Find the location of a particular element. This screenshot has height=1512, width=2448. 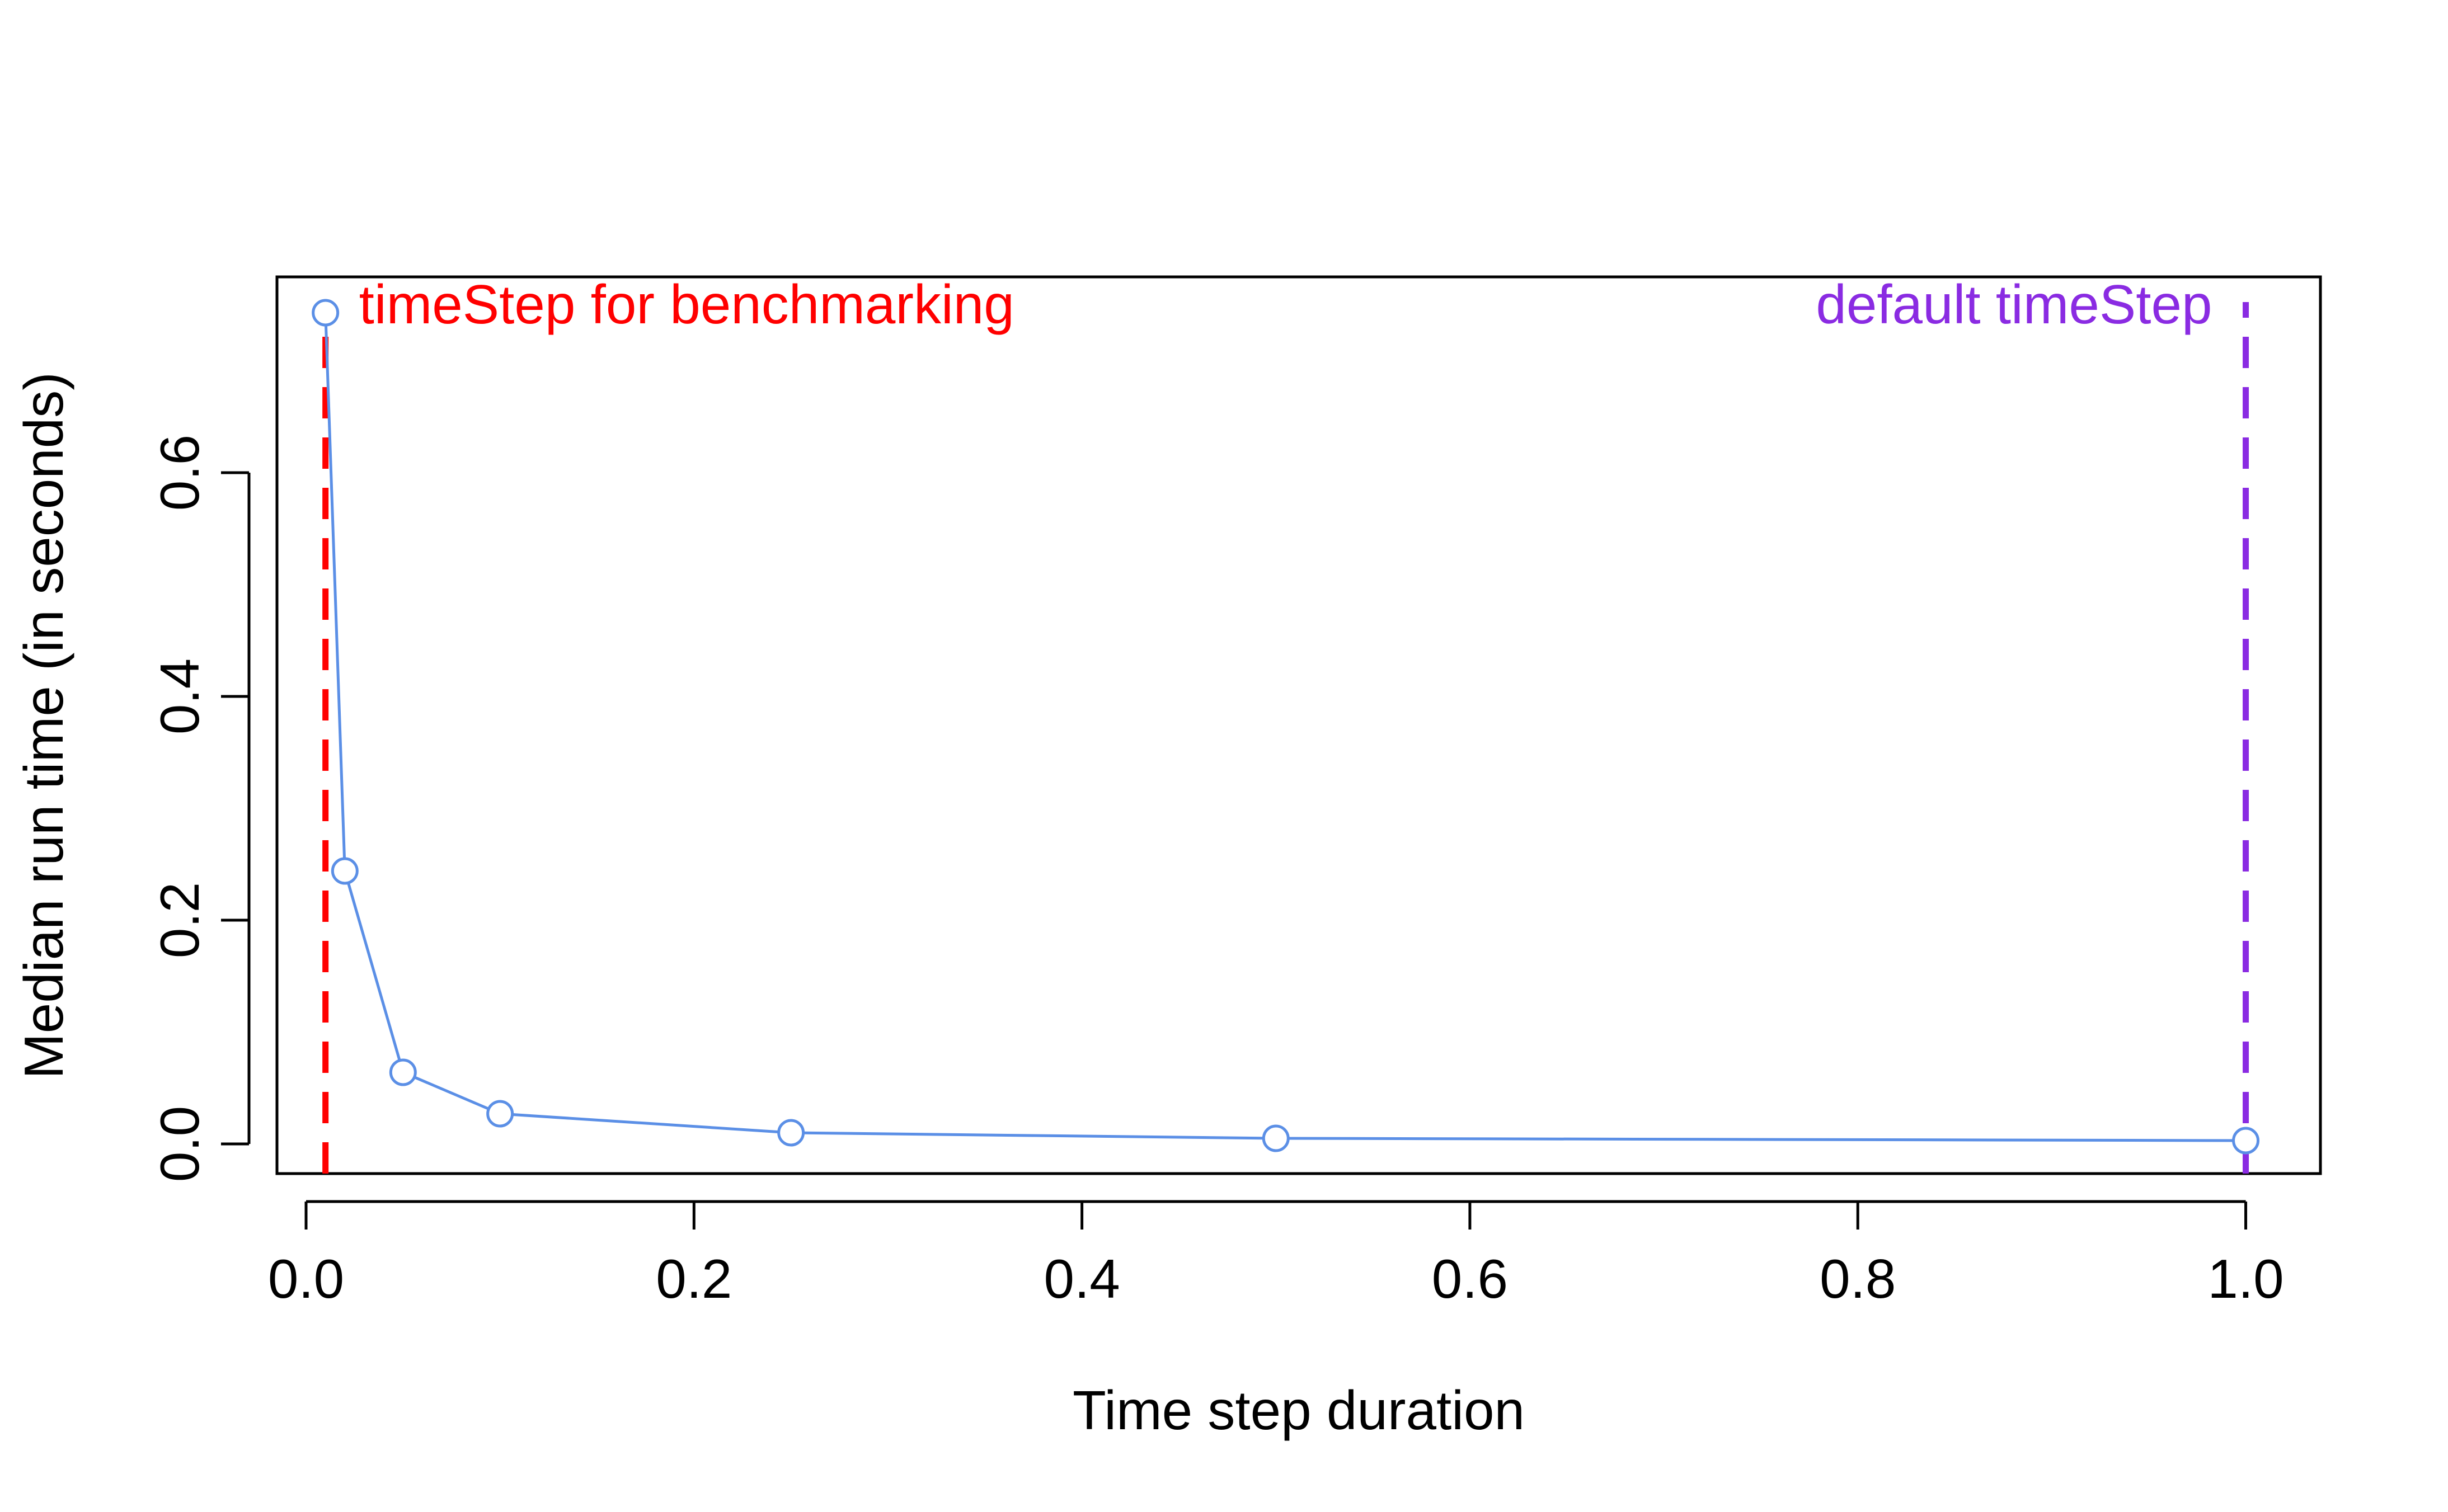

reference-line-label: timeStep for benchmarking is located at coordinates (686, 305).